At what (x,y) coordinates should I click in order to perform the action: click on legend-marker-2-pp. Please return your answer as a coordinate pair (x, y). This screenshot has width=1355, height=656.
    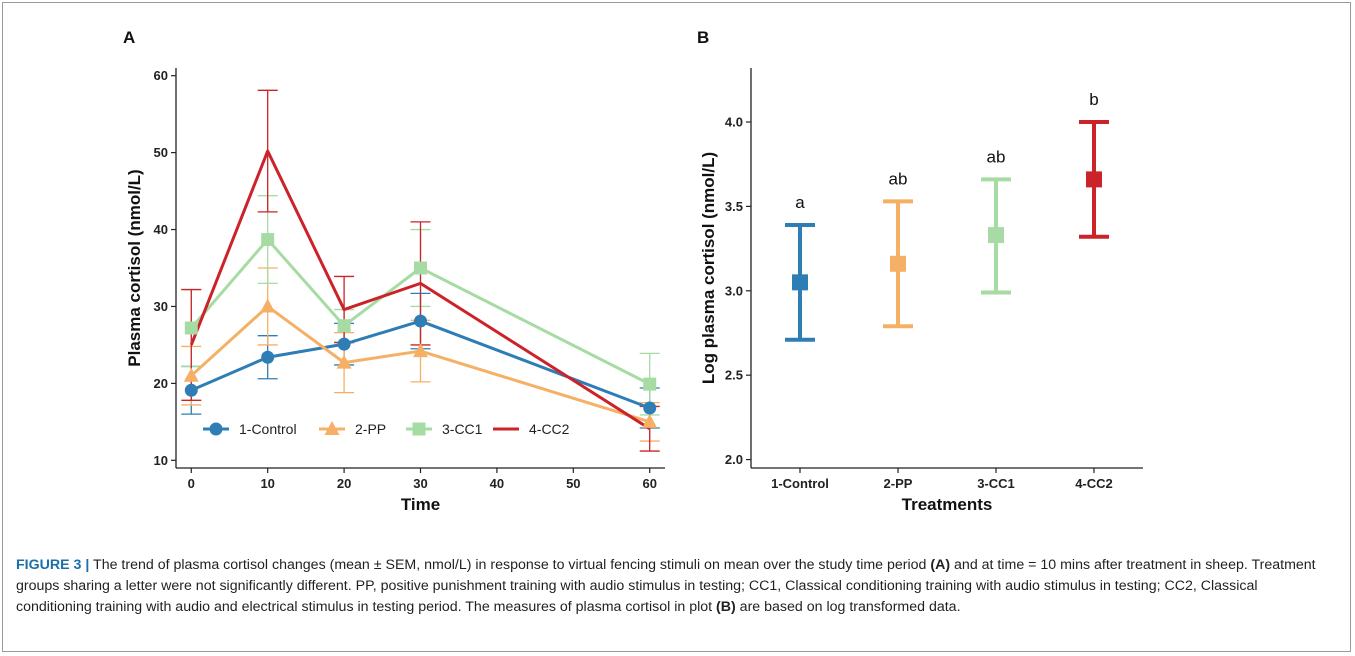
    Looking at the image, I should click on (332, 428).